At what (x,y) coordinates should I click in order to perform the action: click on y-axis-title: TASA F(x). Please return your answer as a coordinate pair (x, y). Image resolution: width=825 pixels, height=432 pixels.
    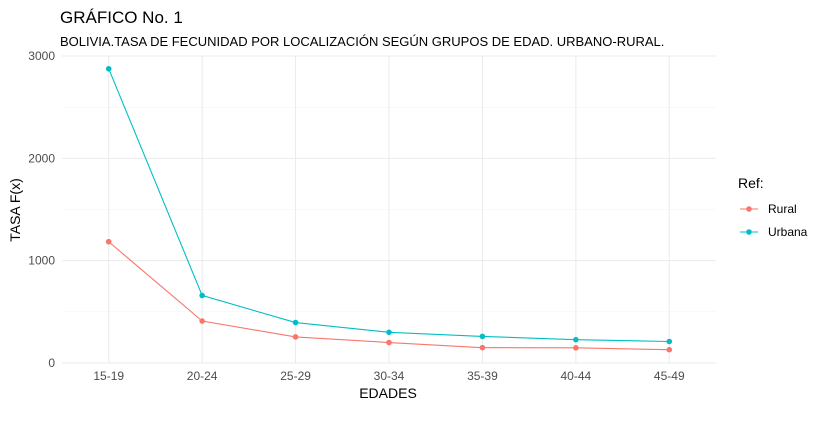
    Looking at the image, I should click on (15, 210).